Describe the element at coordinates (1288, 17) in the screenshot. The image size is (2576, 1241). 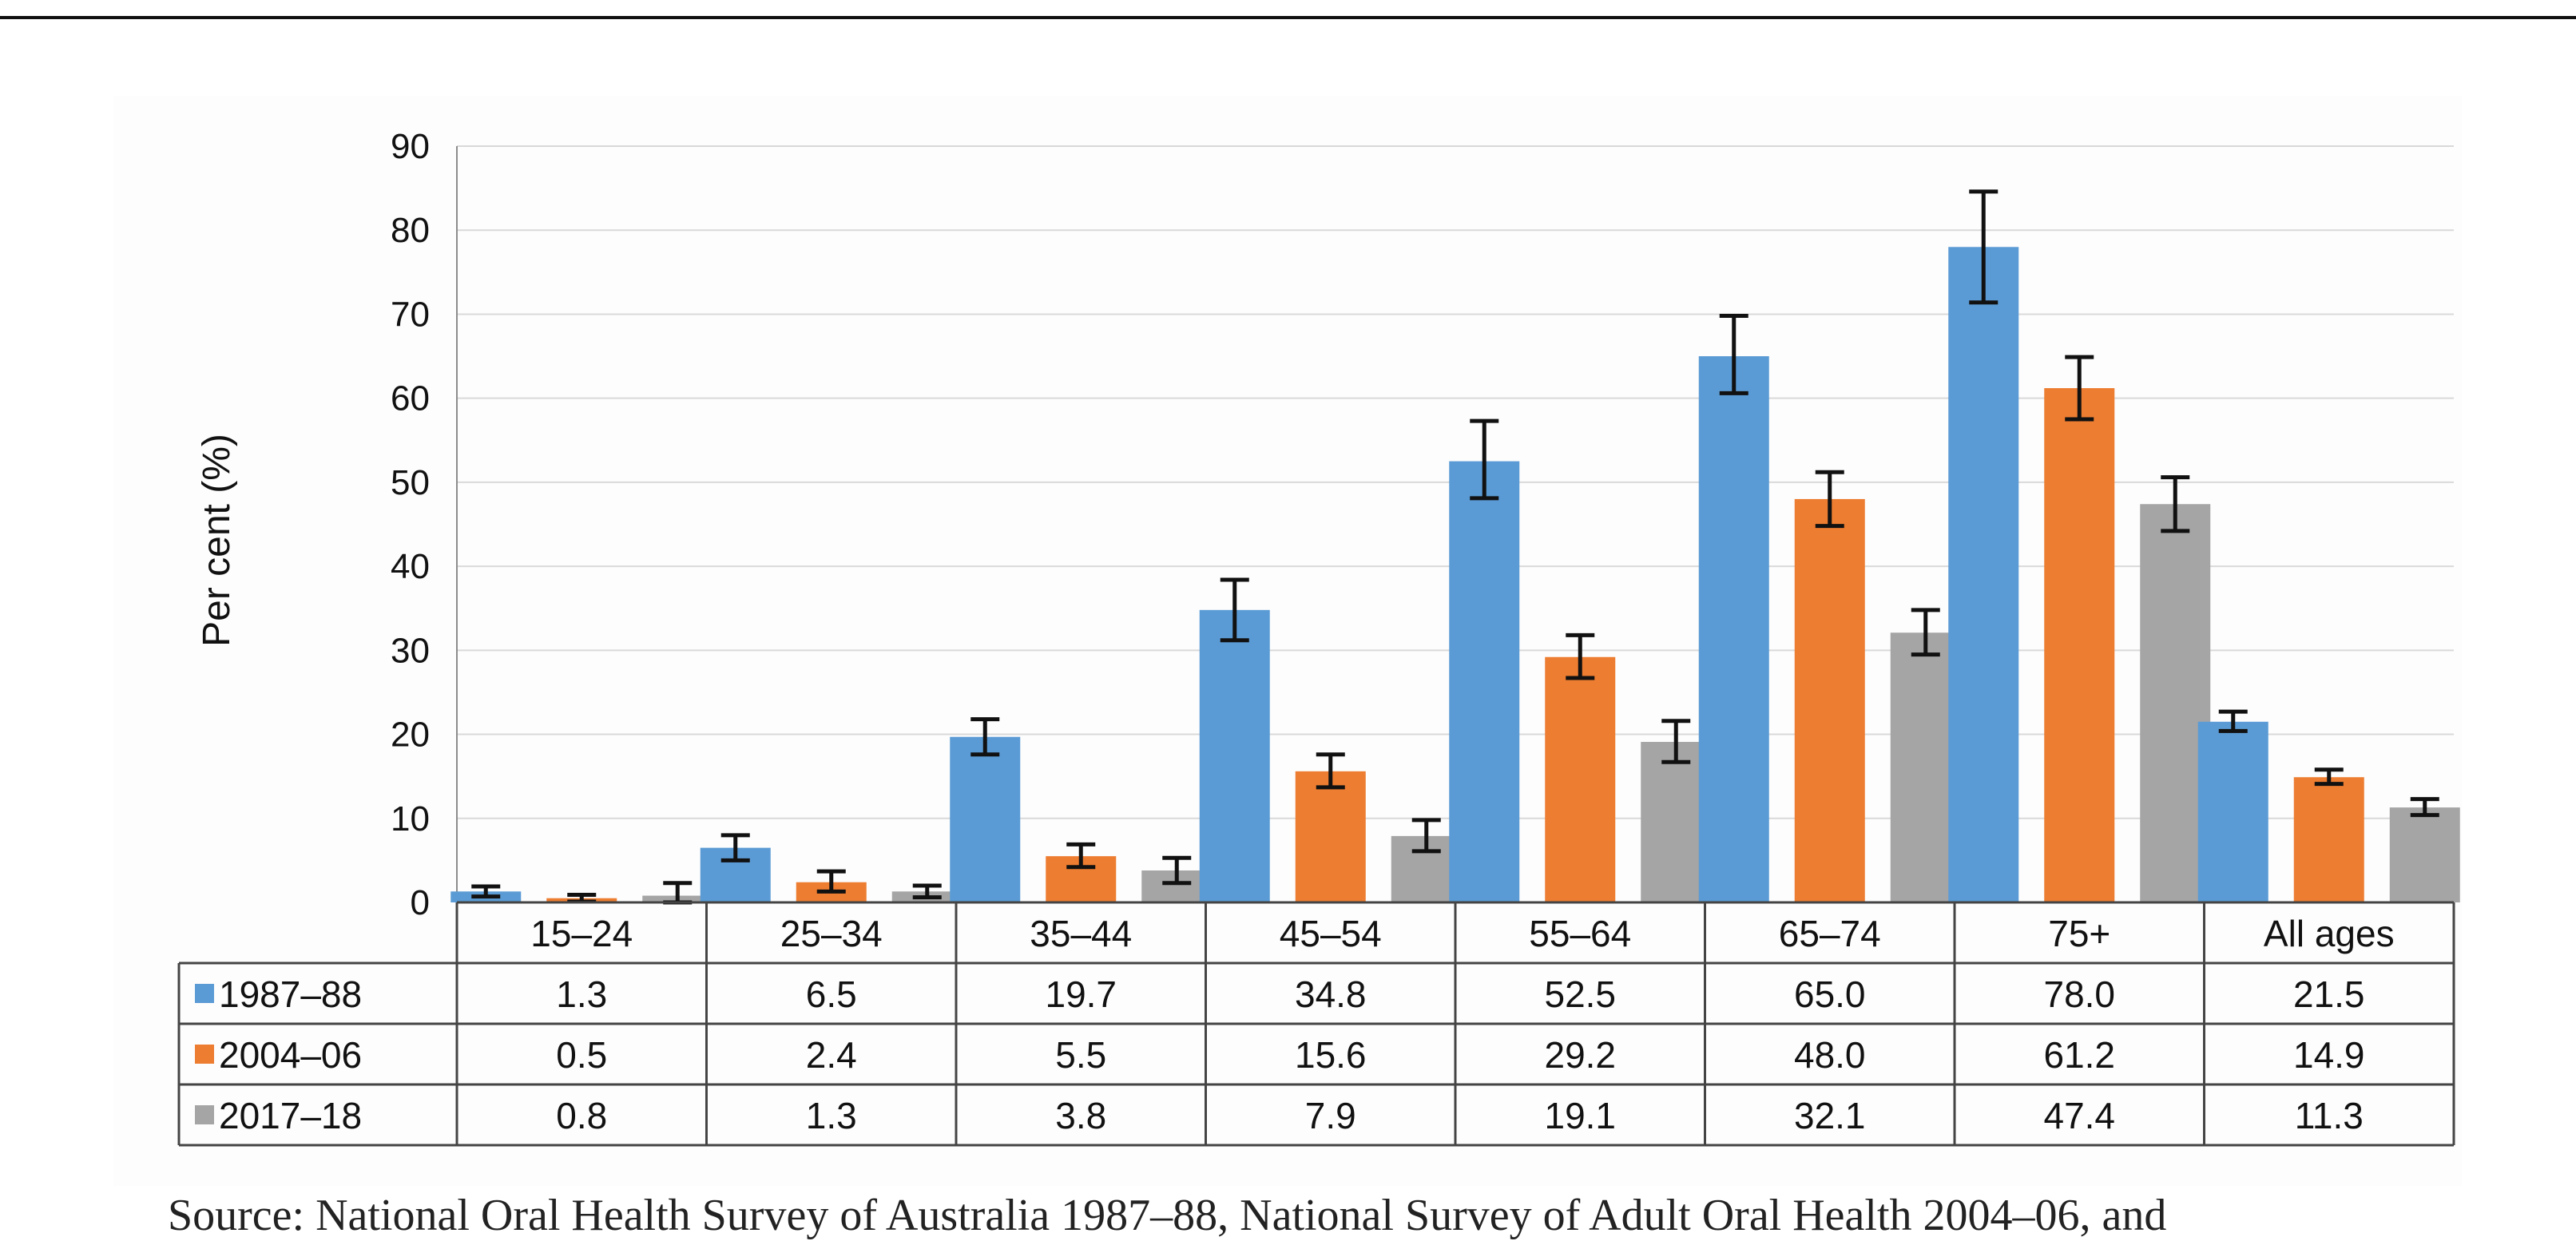
I see `top-border-rule` at that location.